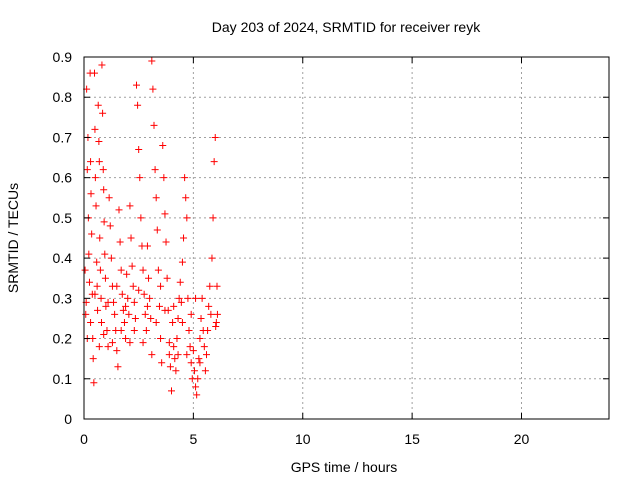 The width and height of the screenshot is (640, 480). Describe the element at coordinates (344, 467) in the screenshot. I see `x-axis-label: GPS time / hours` at that location.